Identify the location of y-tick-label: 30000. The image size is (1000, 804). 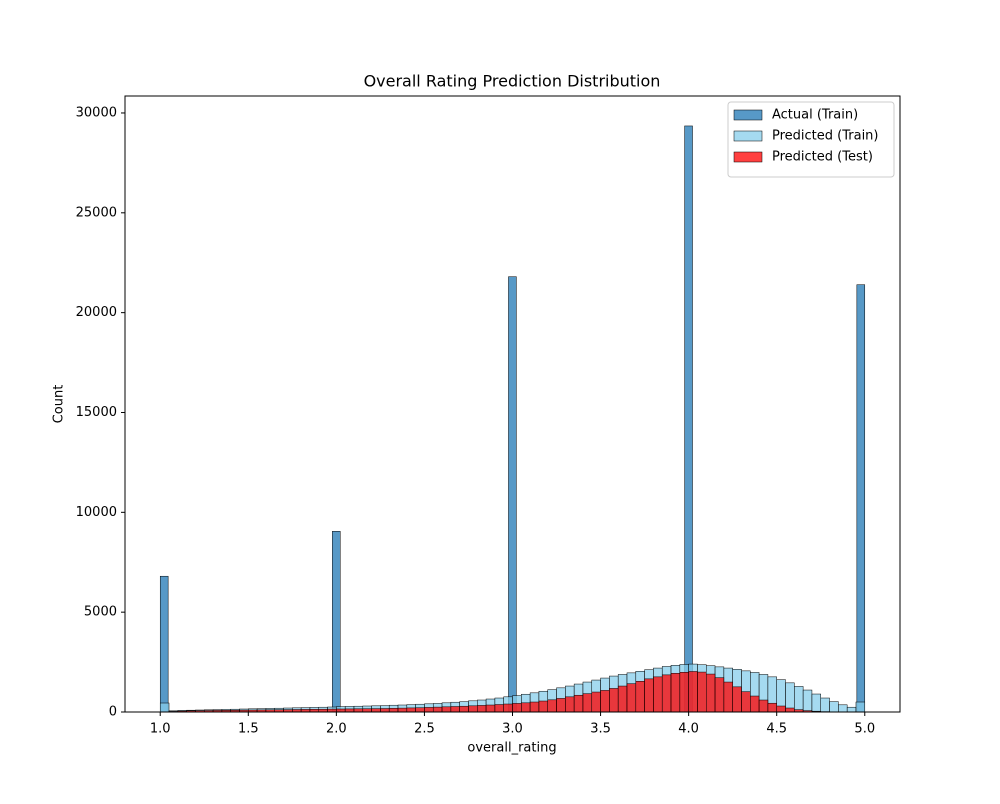
(96, 112).